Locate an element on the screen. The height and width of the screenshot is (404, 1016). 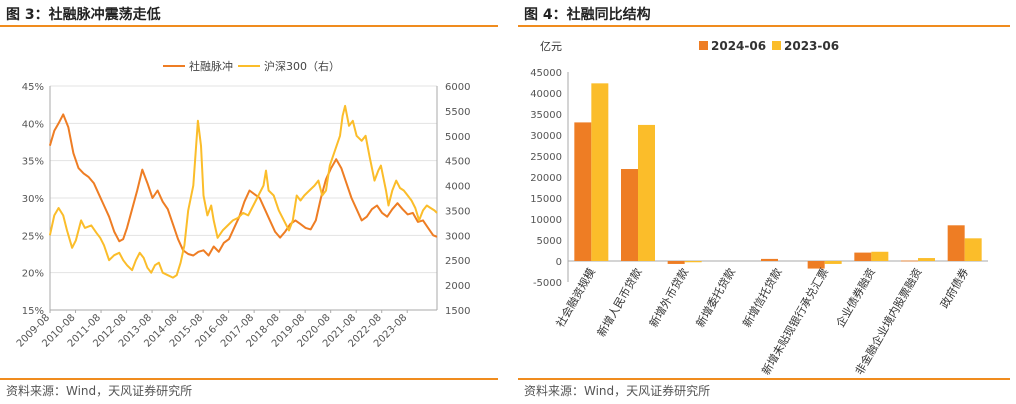
y-tick-label: 35000 is located at coordinates (546, 115).